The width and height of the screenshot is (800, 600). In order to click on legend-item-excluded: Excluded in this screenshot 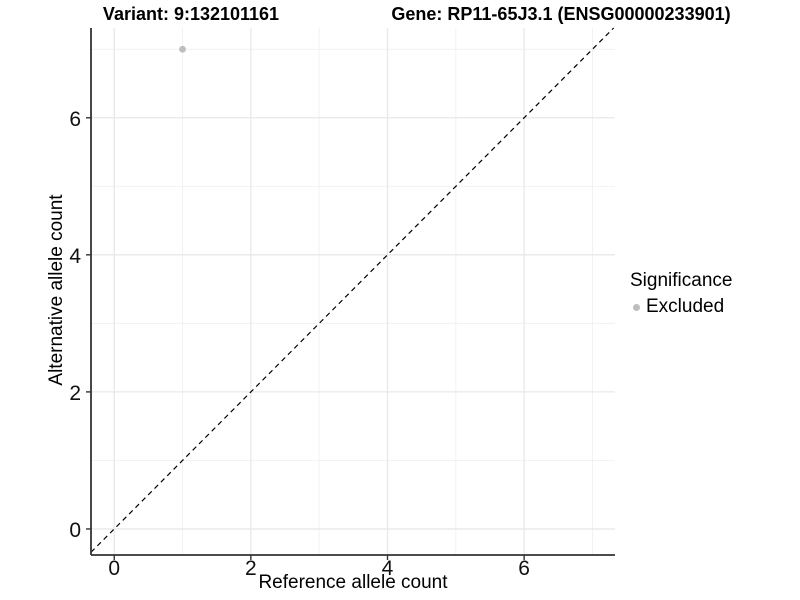, I will do `click(681, 307)`.